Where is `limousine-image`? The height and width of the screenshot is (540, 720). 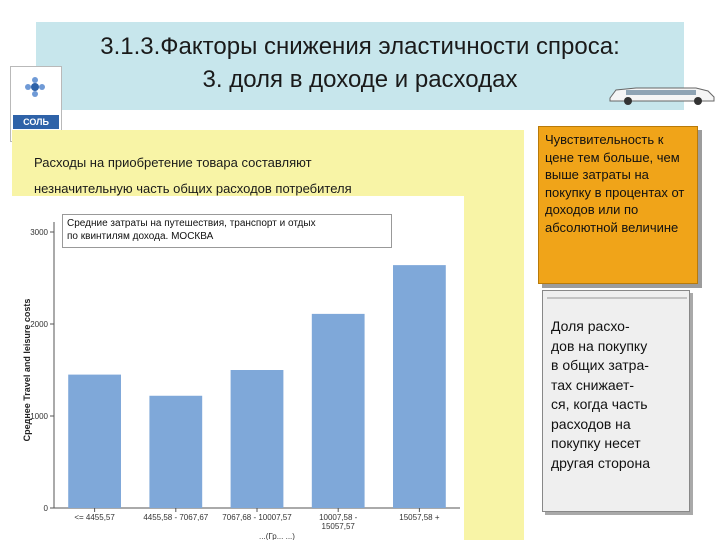 limousine-image is located at coordinates (662, 96).